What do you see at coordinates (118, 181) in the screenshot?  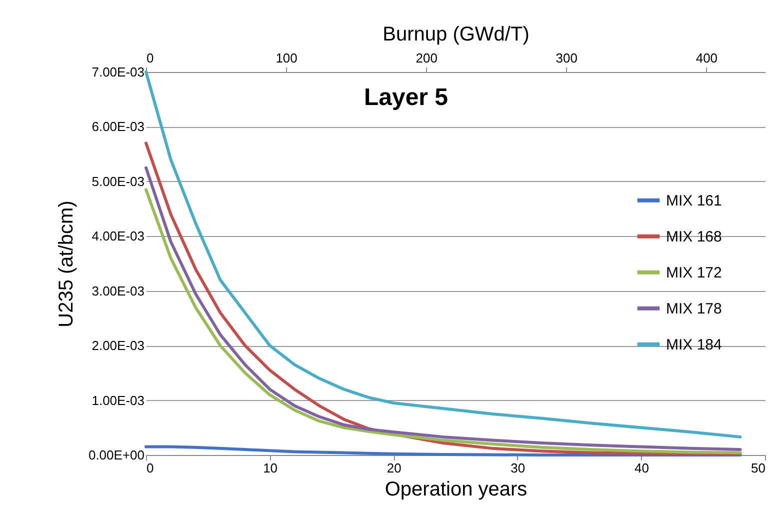 I see `y-tick-label: 5.00E-03` at bounding box center [118, 181].